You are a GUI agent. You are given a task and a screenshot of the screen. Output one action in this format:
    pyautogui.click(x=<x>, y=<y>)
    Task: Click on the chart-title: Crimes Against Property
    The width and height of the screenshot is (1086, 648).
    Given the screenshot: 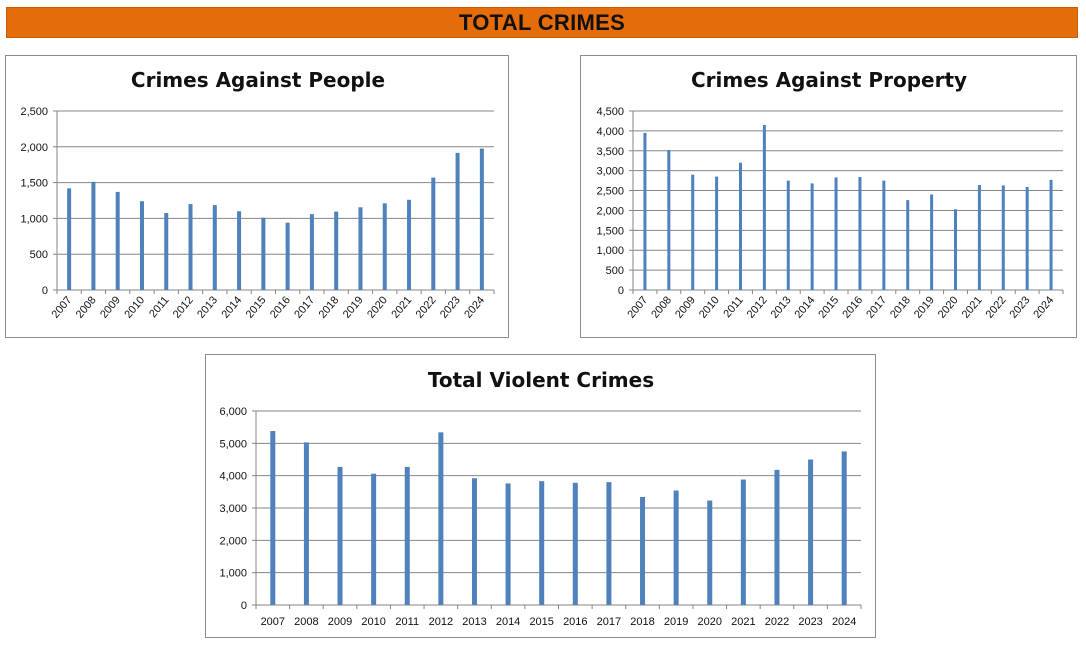 What is the action you would take?
    pyautogui.click(x=829, y=80)
    